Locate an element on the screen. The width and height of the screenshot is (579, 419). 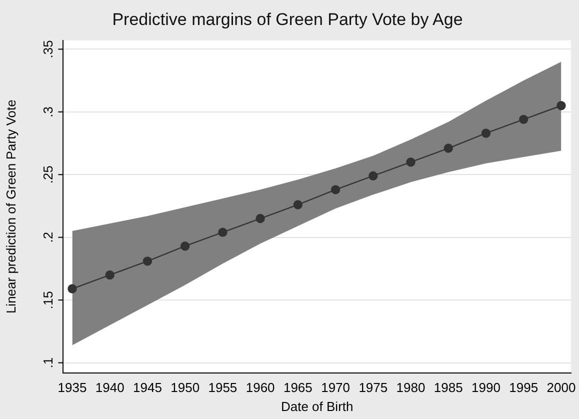
y-tick-label: .1 is located at coordinates (48, 362).